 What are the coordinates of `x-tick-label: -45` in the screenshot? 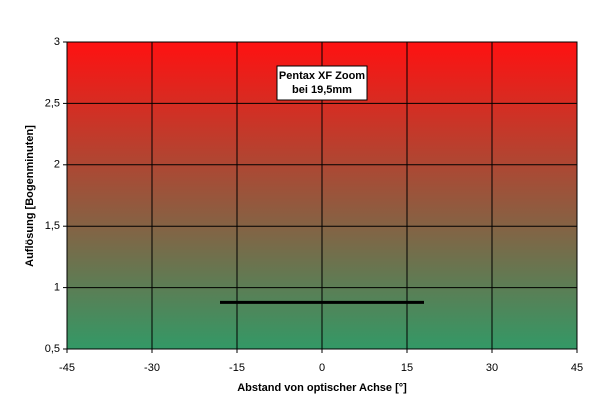 It's located at (67, 368).